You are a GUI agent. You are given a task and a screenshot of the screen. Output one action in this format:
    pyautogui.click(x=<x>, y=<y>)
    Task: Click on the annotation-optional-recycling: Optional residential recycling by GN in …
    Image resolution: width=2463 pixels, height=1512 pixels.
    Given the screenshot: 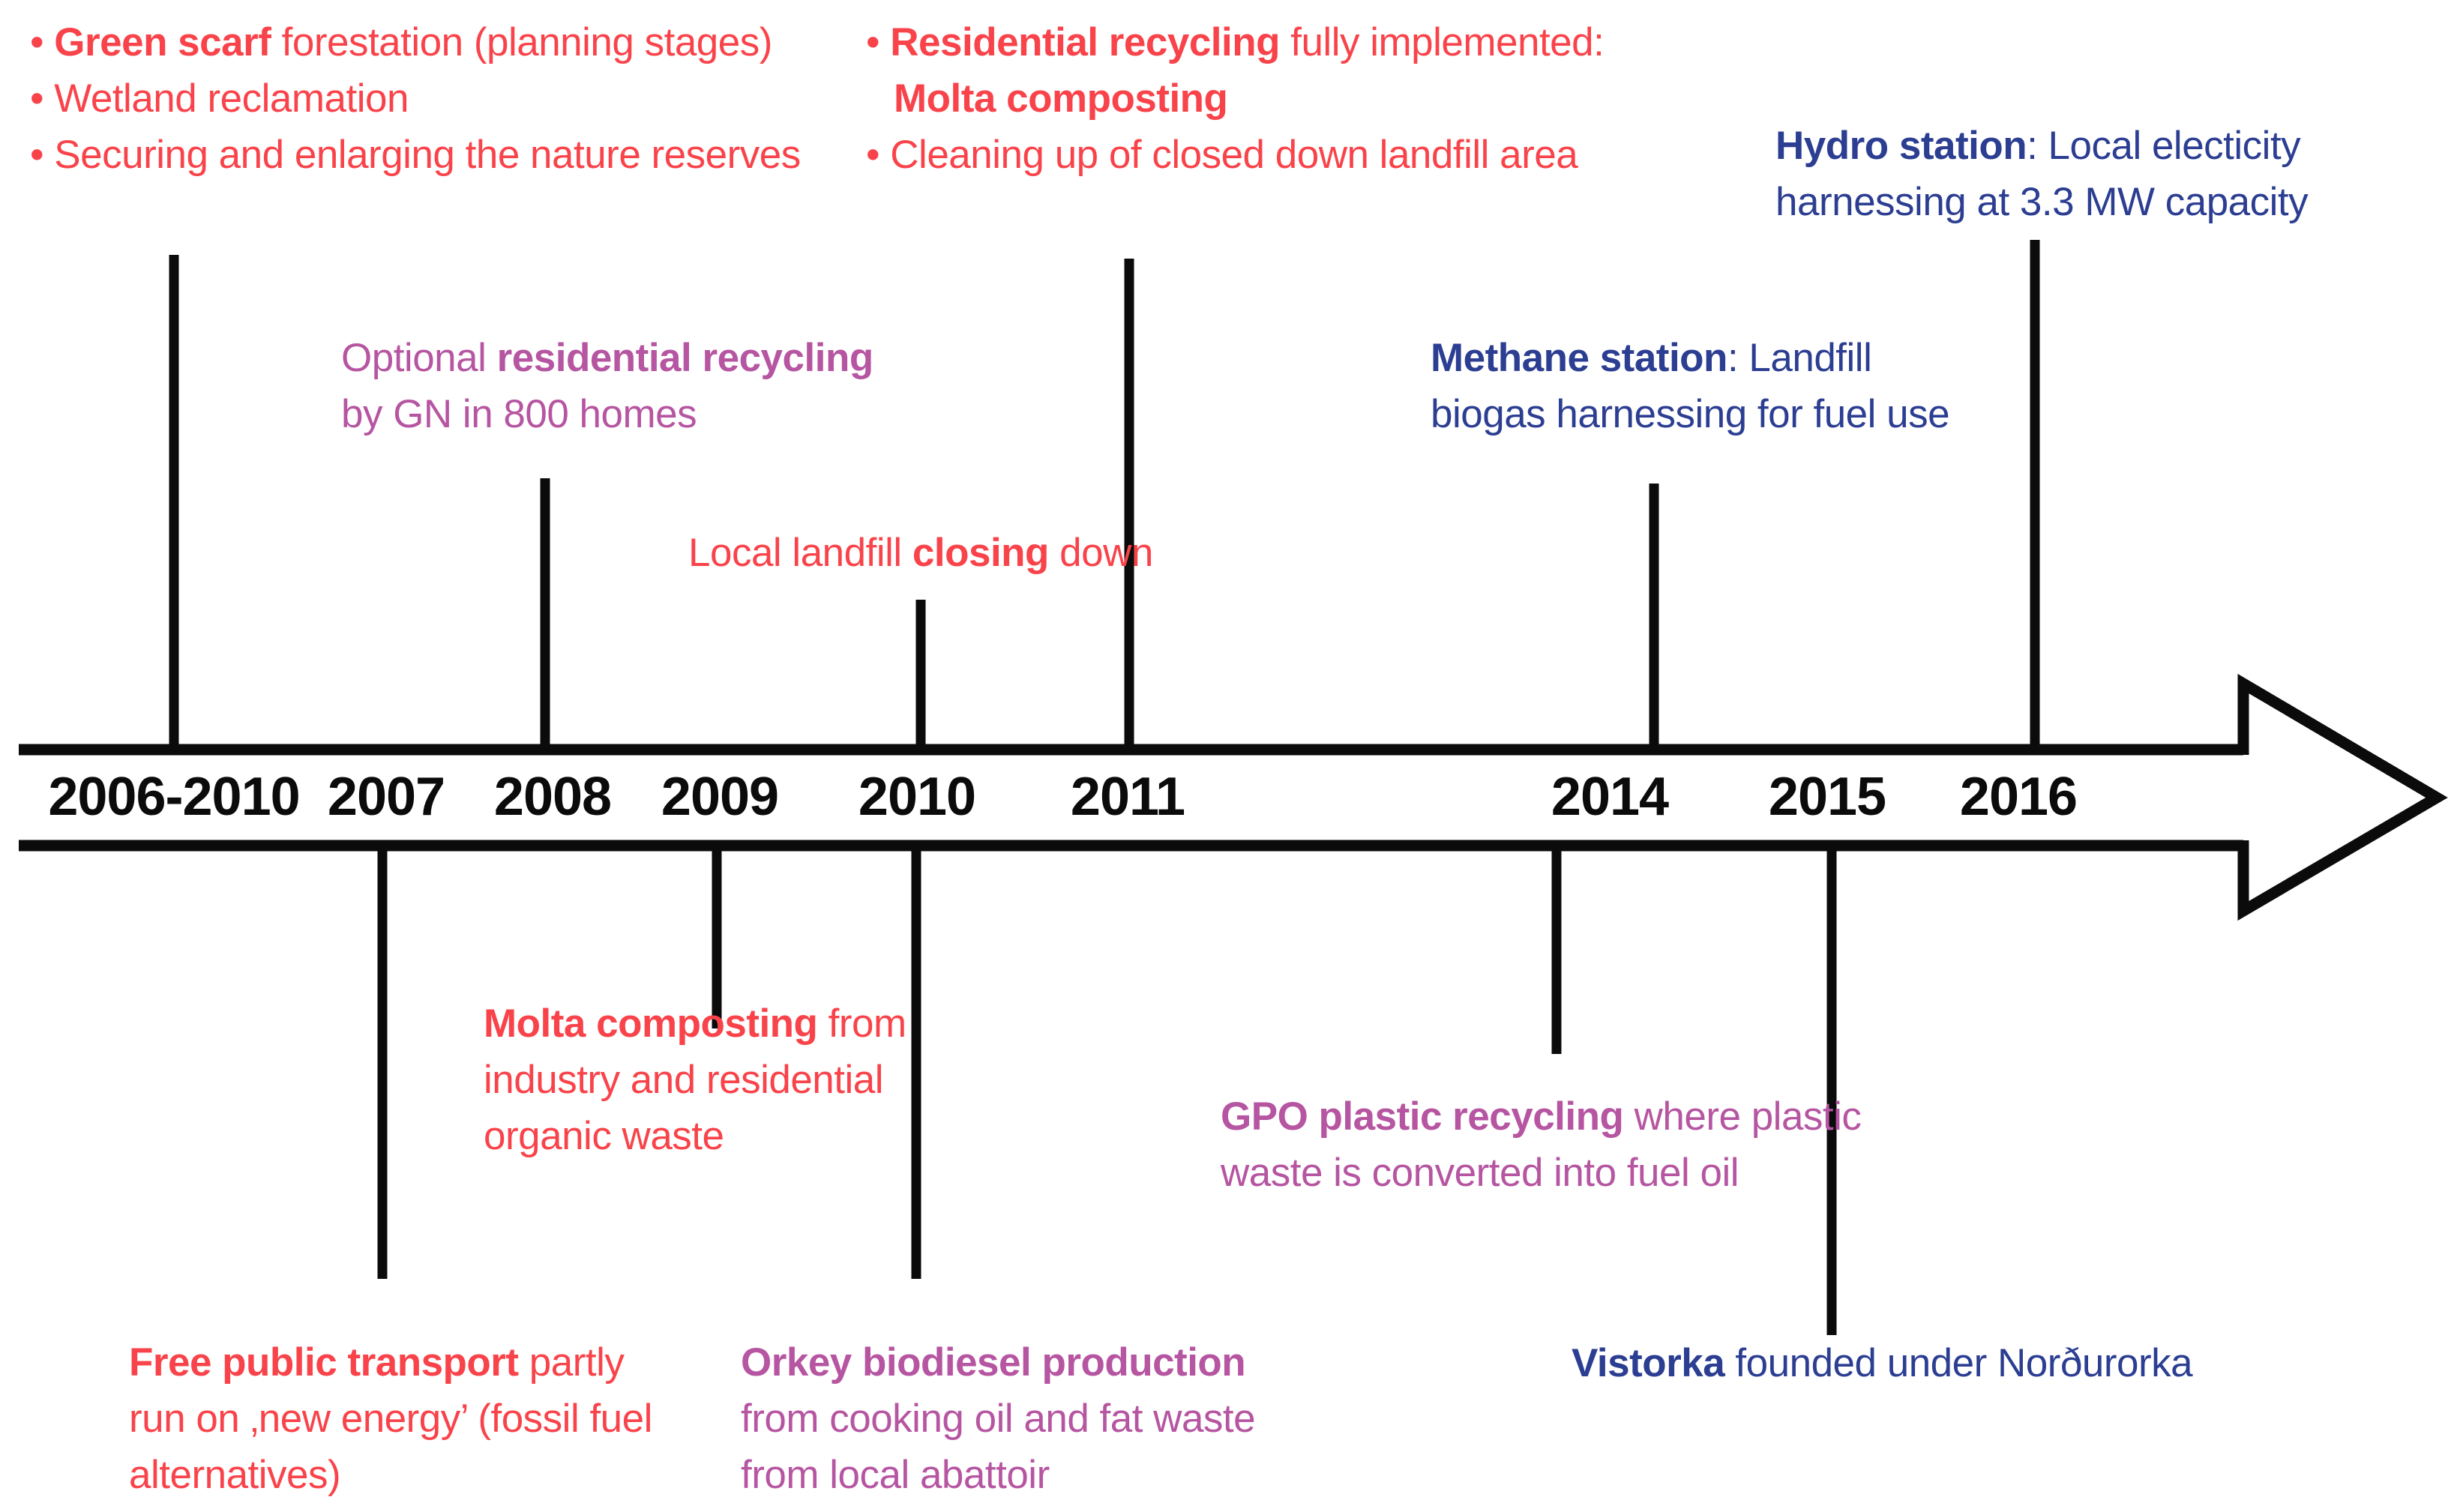 What is the action you would take?
    pyautogui.click(x=607, y=386)
    